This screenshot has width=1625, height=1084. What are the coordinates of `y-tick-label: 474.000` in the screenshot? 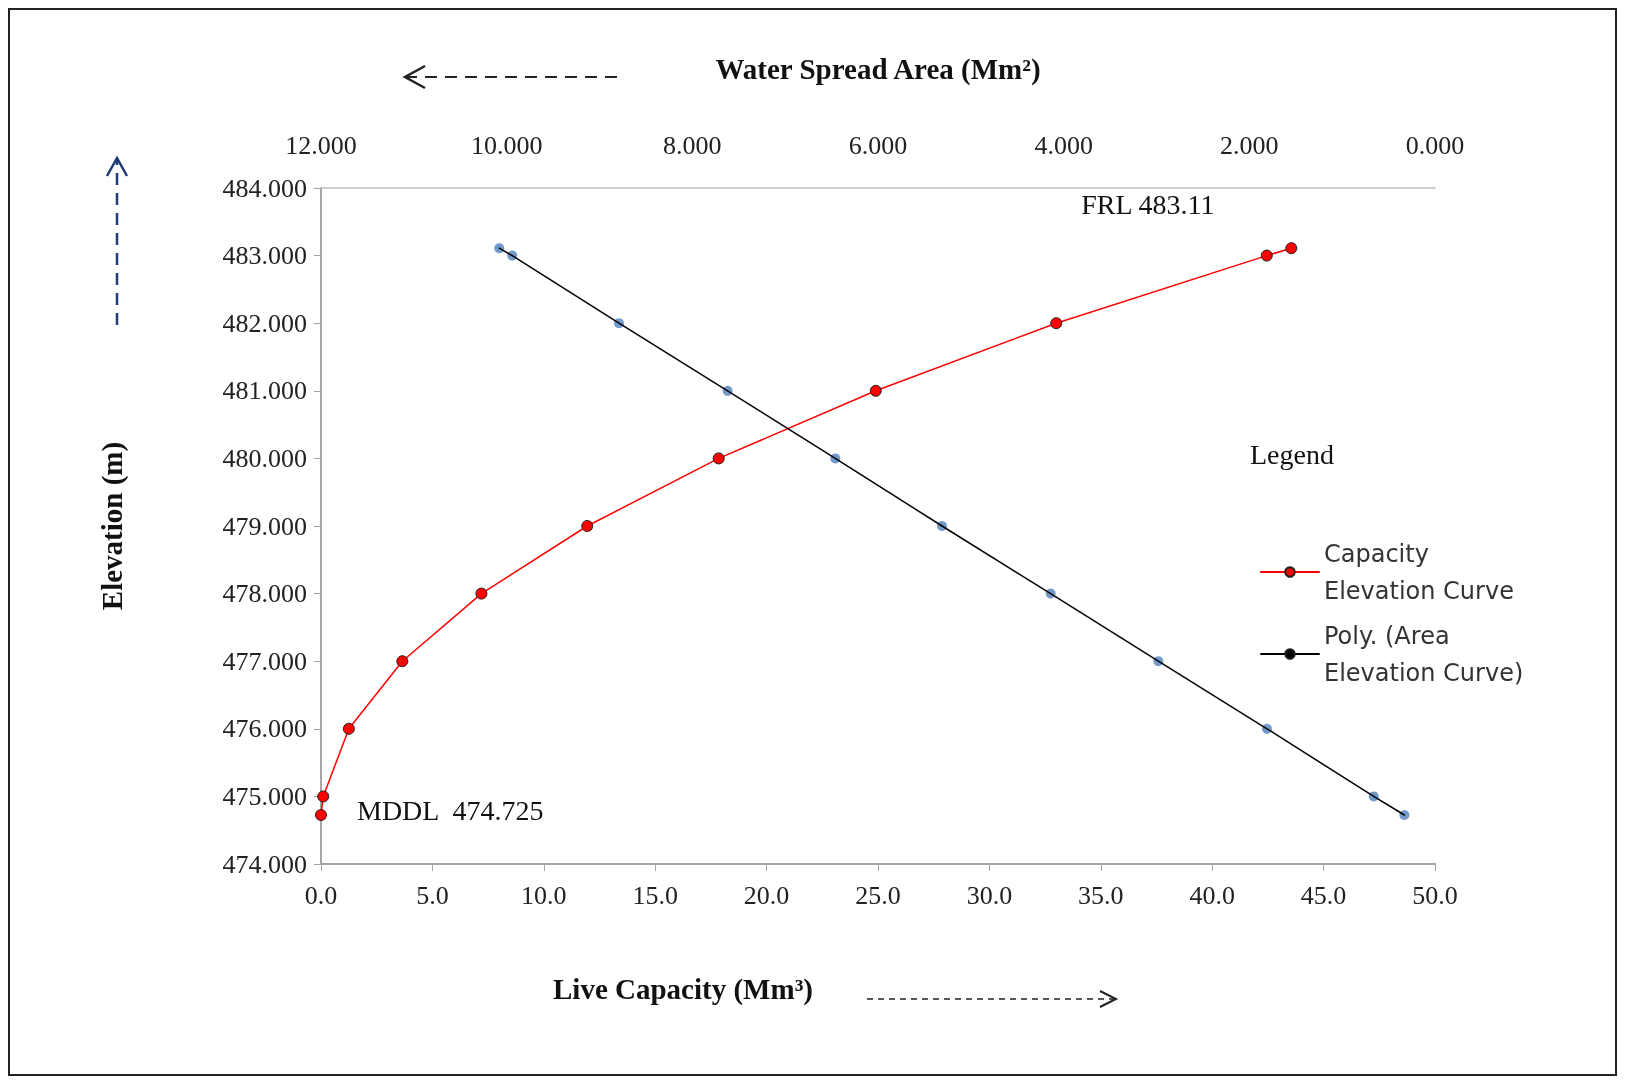 It's located at (264, 864).